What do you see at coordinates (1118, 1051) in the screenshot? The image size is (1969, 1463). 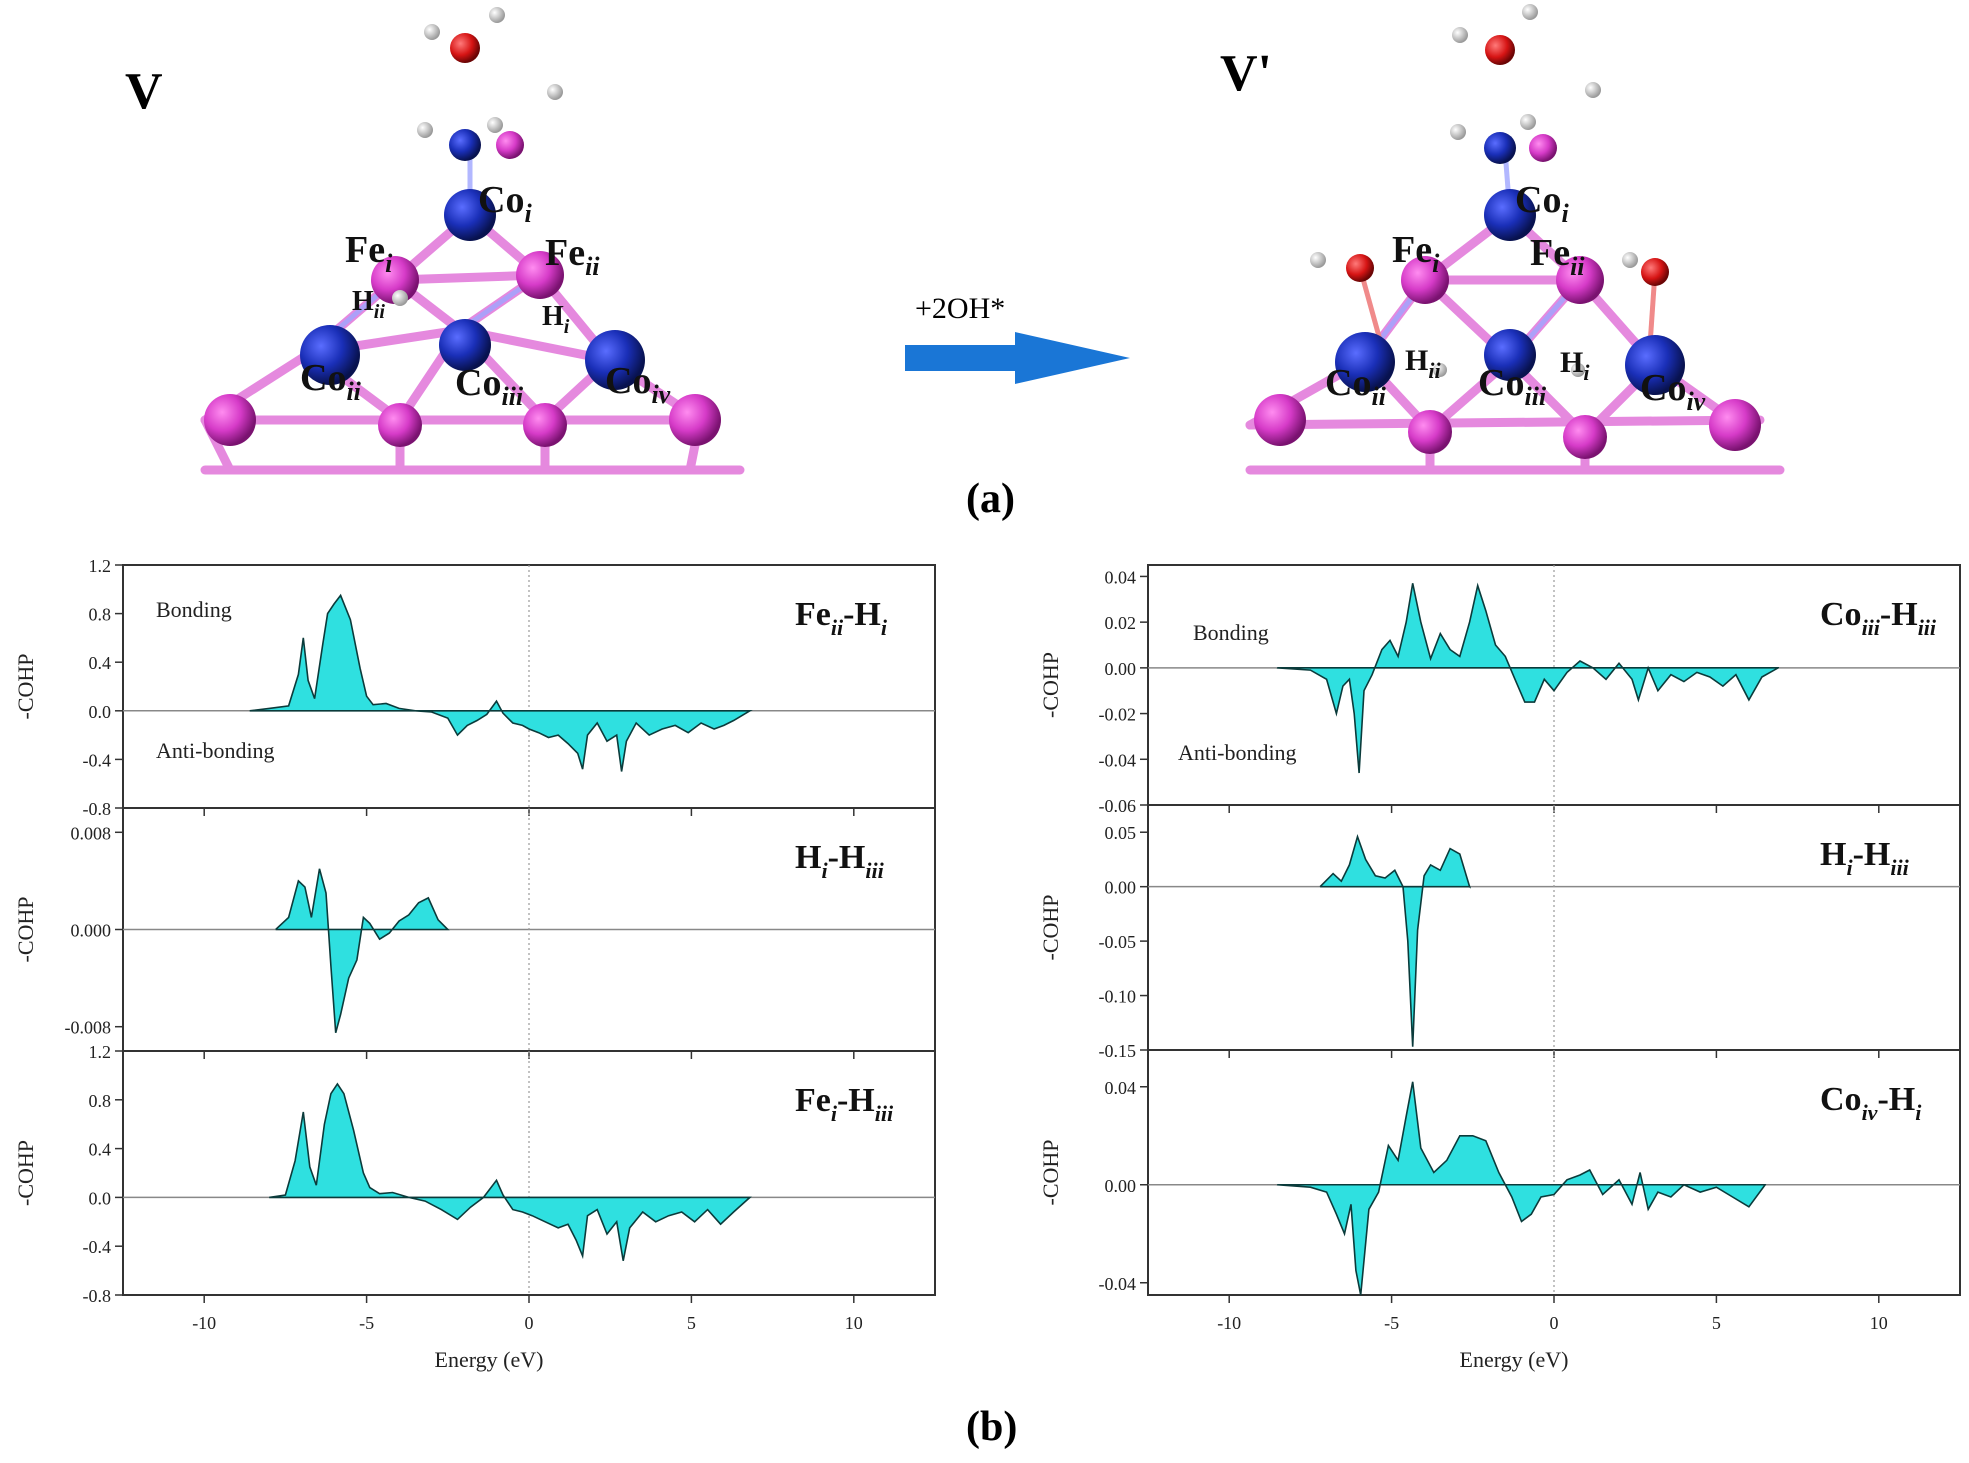 I see `y-tick-label: -0.15` at bounding box center [1118, 1051].